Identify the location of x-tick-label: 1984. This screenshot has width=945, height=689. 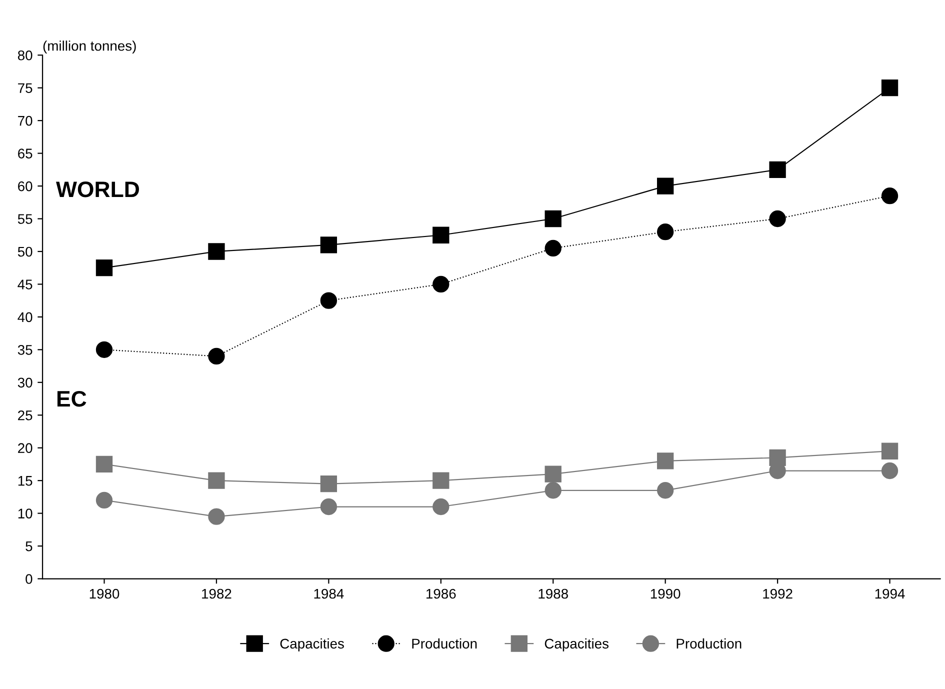
(329, 593).